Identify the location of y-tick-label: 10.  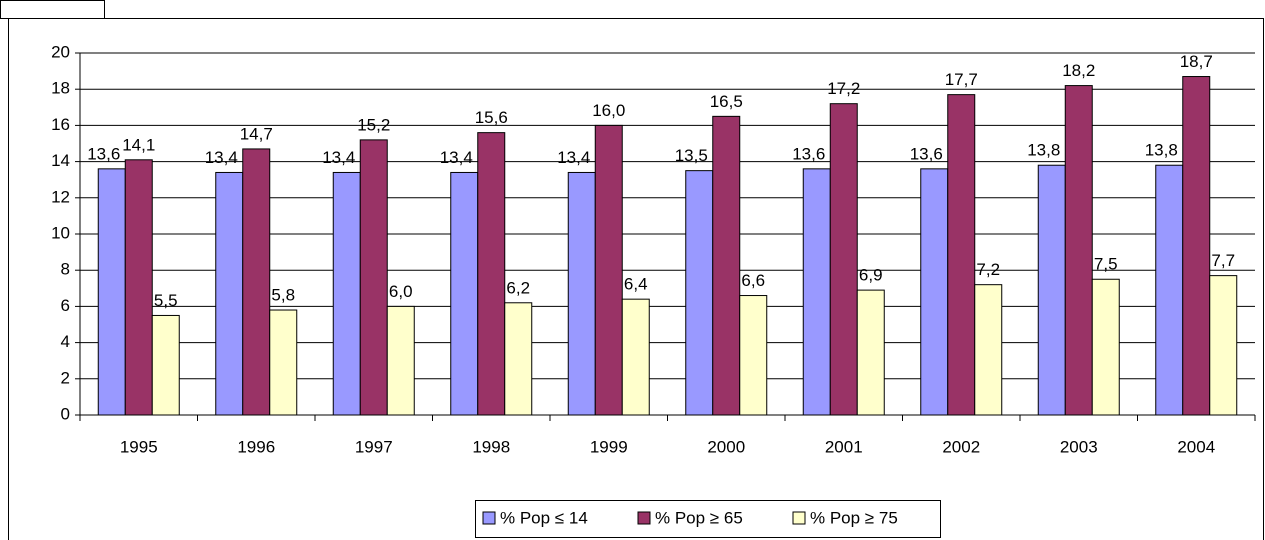
(60, 232).